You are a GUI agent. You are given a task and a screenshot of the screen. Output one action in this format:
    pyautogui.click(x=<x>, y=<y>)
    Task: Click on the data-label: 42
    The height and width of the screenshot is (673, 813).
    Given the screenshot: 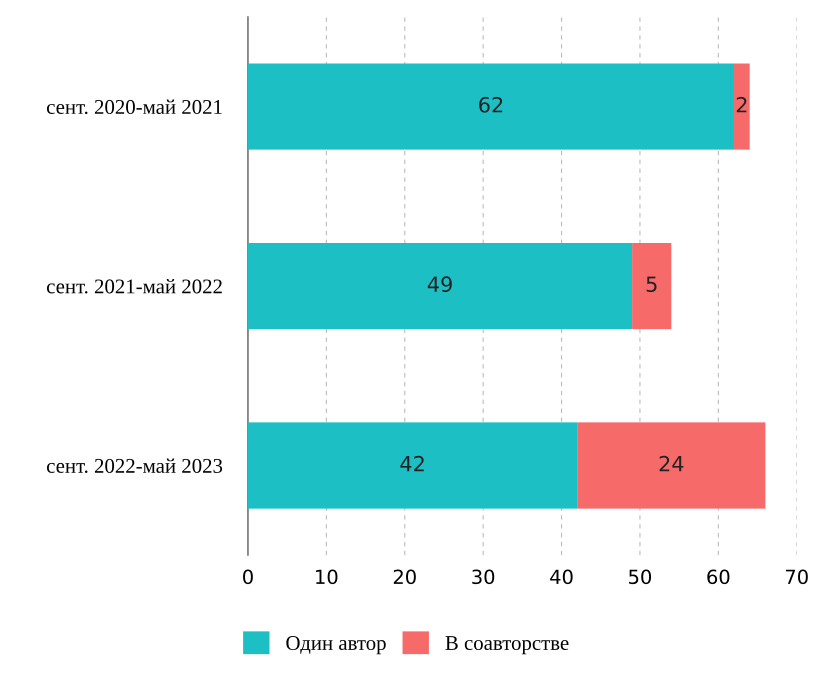 What is the action you would take?
    pyautogui.click(x=412, y=464)
    